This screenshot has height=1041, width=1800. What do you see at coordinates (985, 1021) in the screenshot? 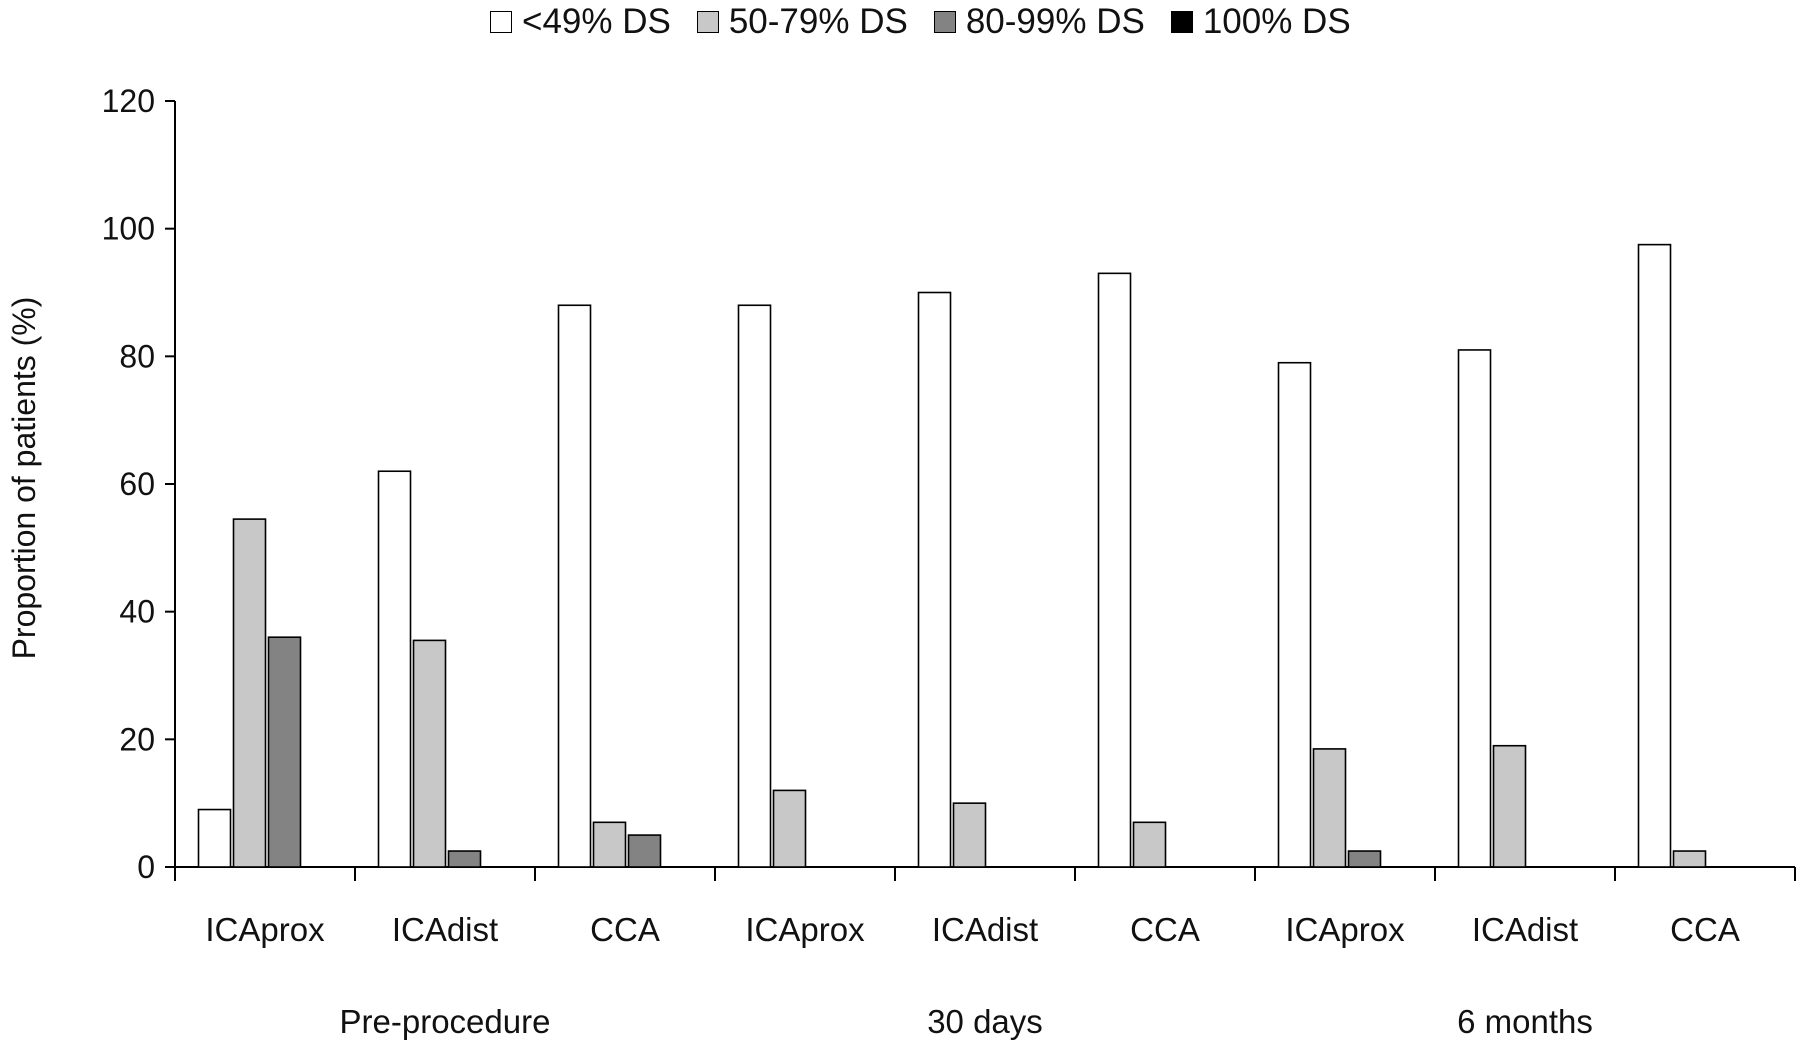
I see `x-group-label: 30 days` at bounding box center [985, 1021].